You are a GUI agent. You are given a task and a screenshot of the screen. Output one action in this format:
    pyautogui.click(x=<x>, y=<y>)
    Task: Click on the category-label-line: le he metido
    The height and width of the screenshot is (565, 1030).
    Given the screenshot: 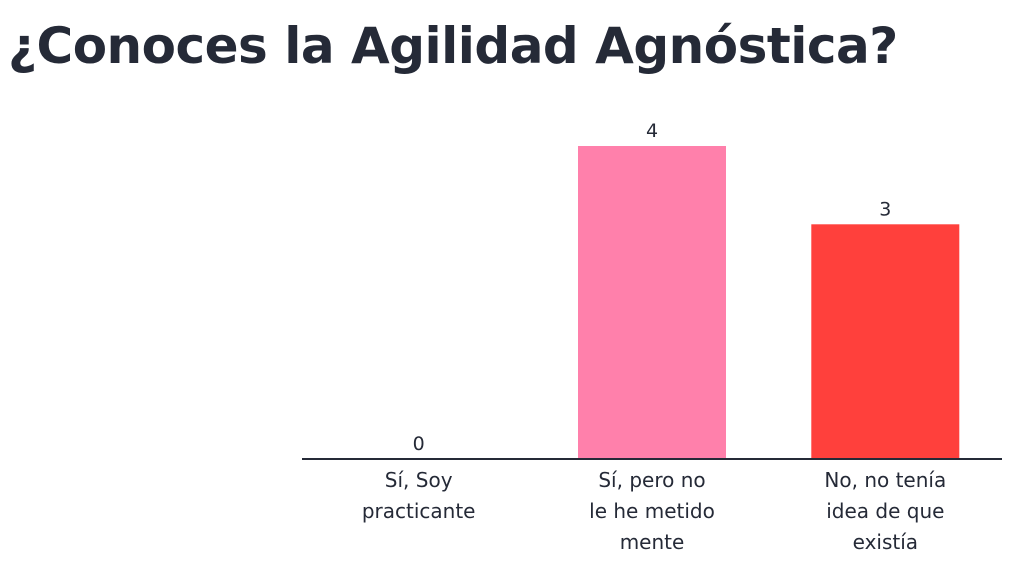 What is the action you would take?
    pyautogui.click(x=652, y=511)
    